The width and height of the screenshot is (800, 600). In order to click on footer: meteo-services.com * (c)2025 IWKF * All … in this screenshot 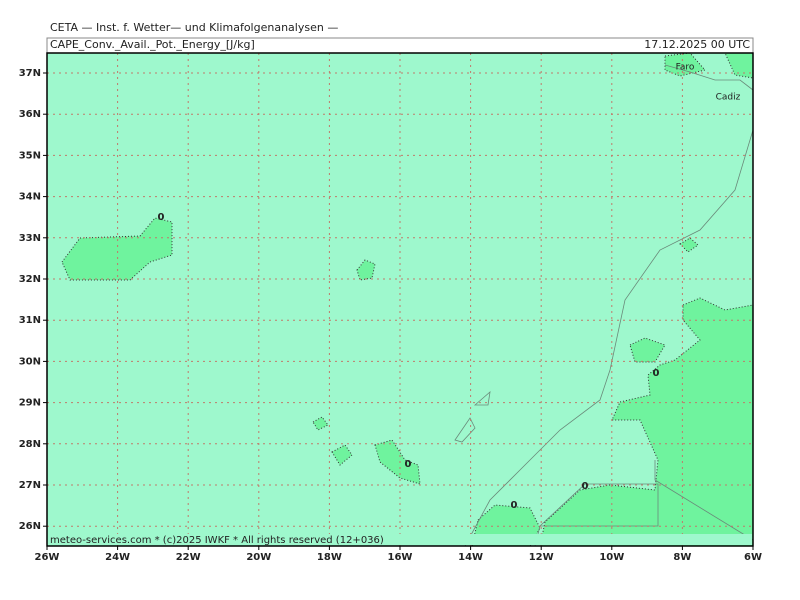, I will do `click(217, 540)`.